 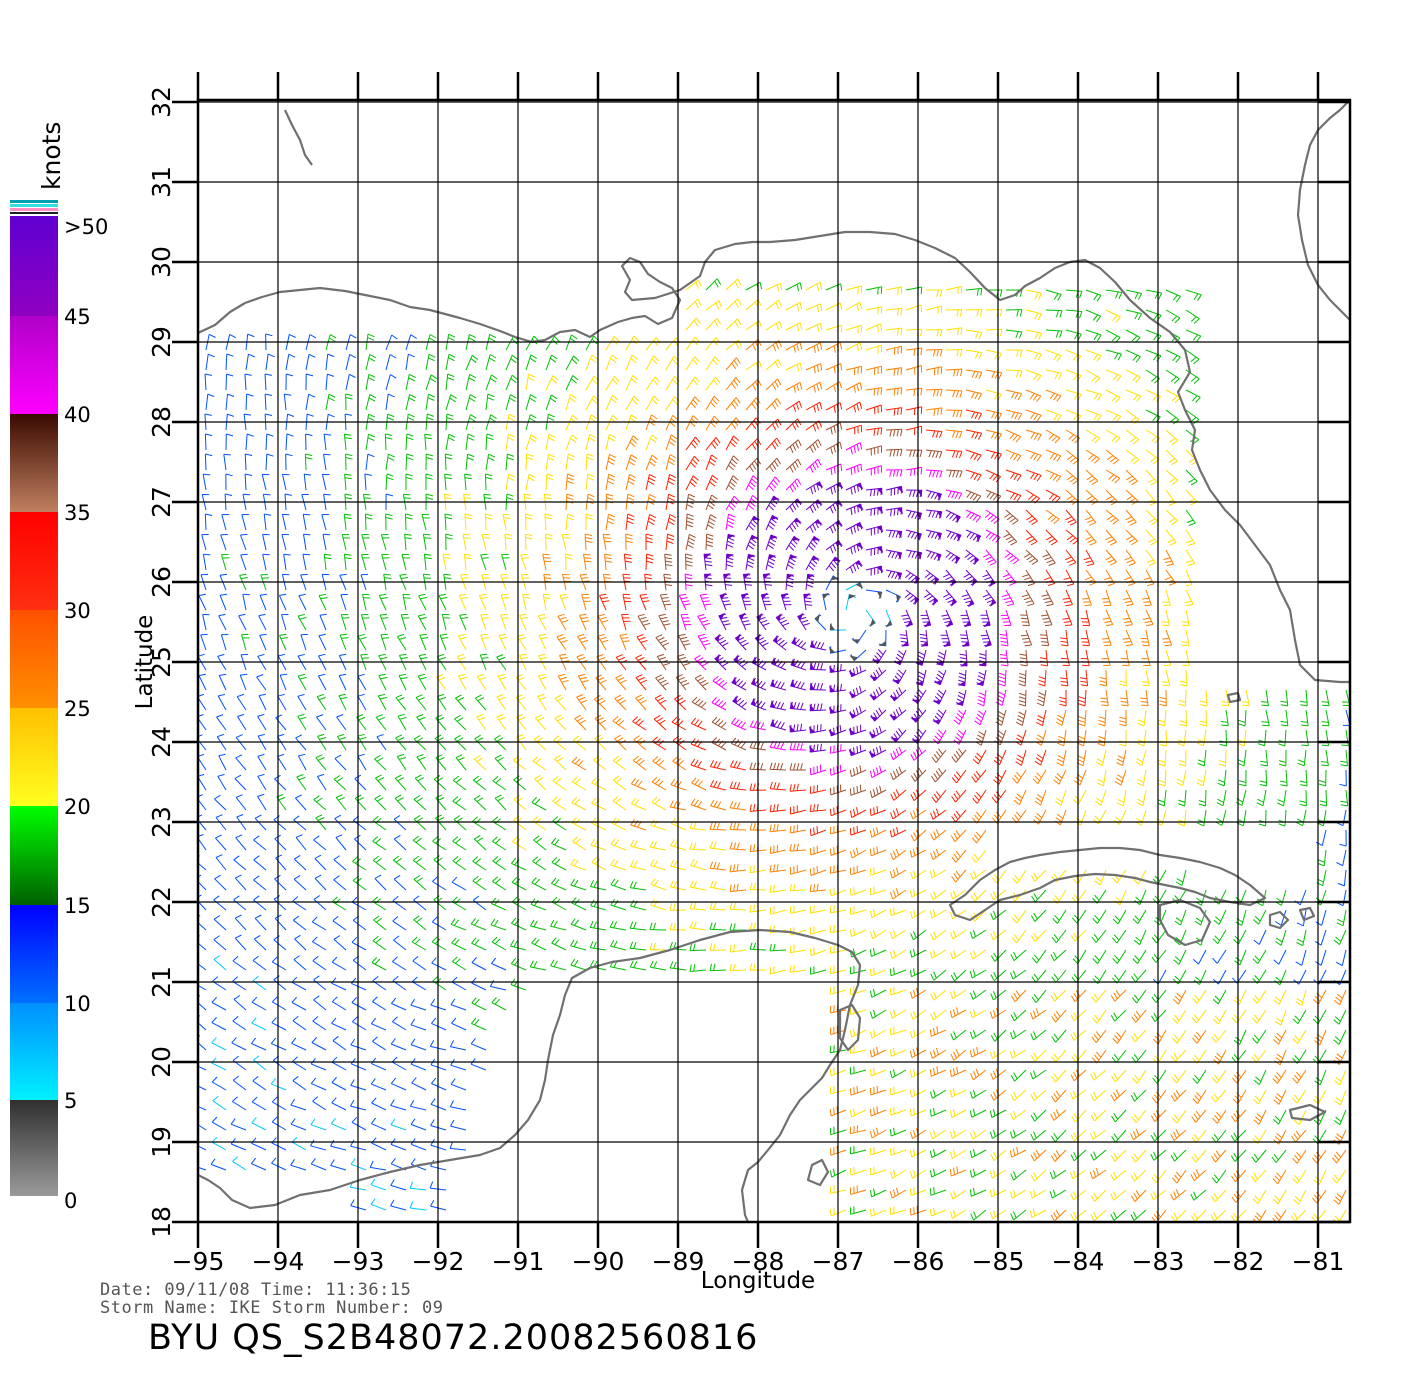 I want to click on colorbar-label: 5, so click(x=70, y=1101).